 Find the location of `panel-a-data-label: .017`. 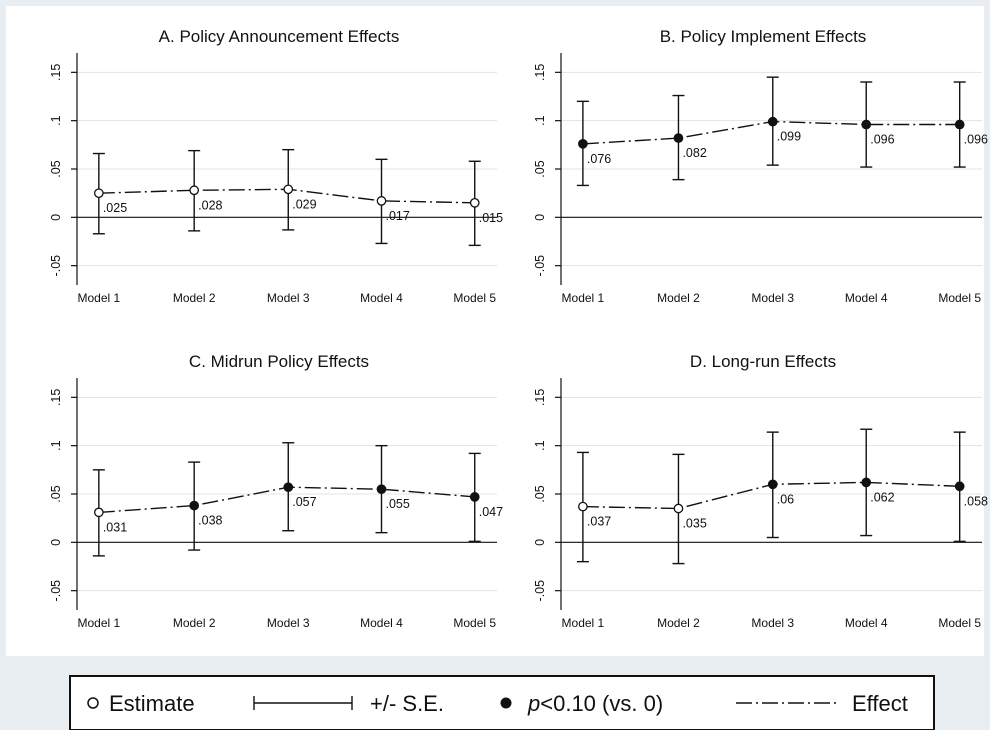

panel-a-data-label: .017 is located at coordinates (398, 216).